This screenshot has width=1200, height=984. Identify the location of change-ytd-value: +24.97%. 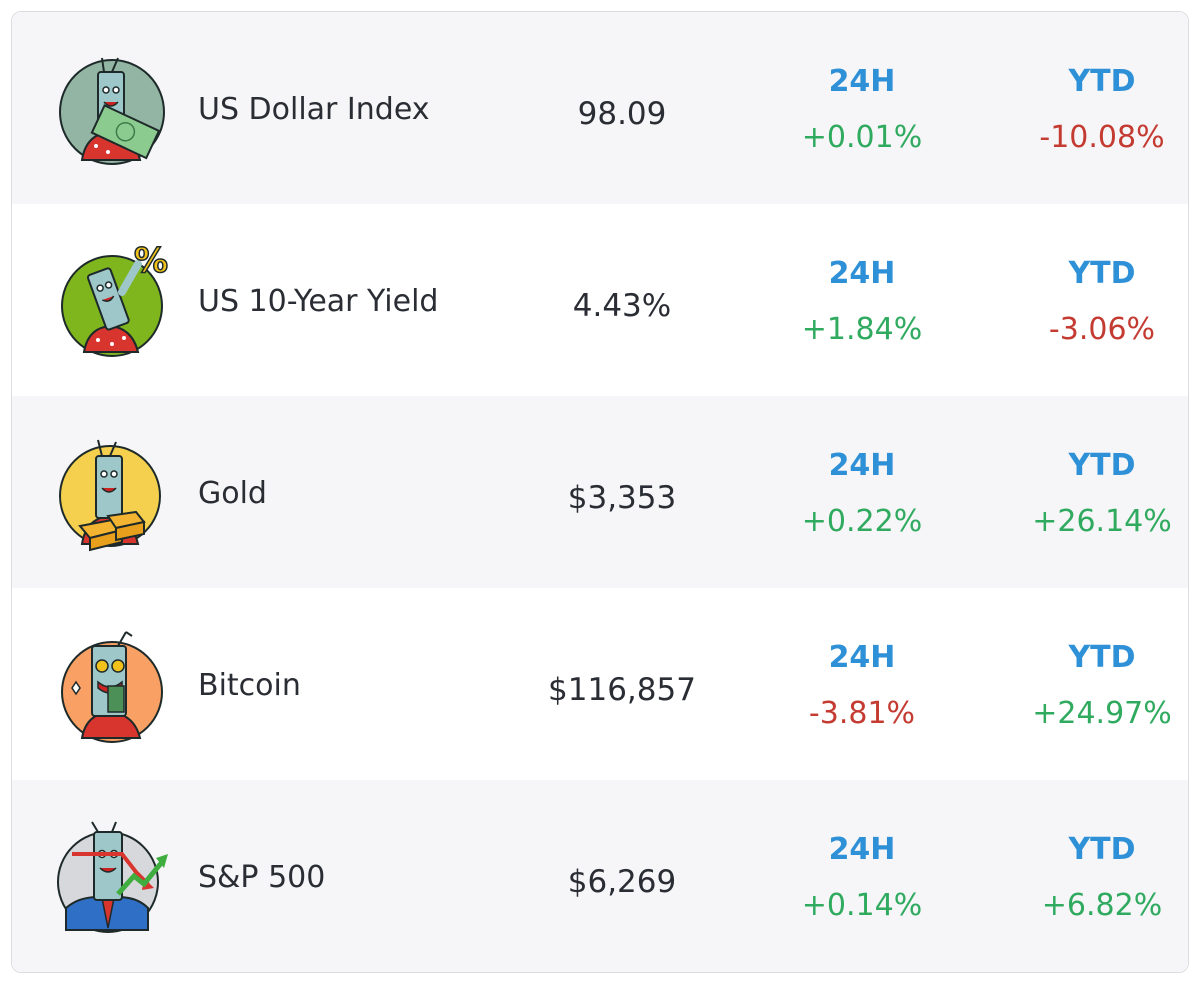
(1102, 713).